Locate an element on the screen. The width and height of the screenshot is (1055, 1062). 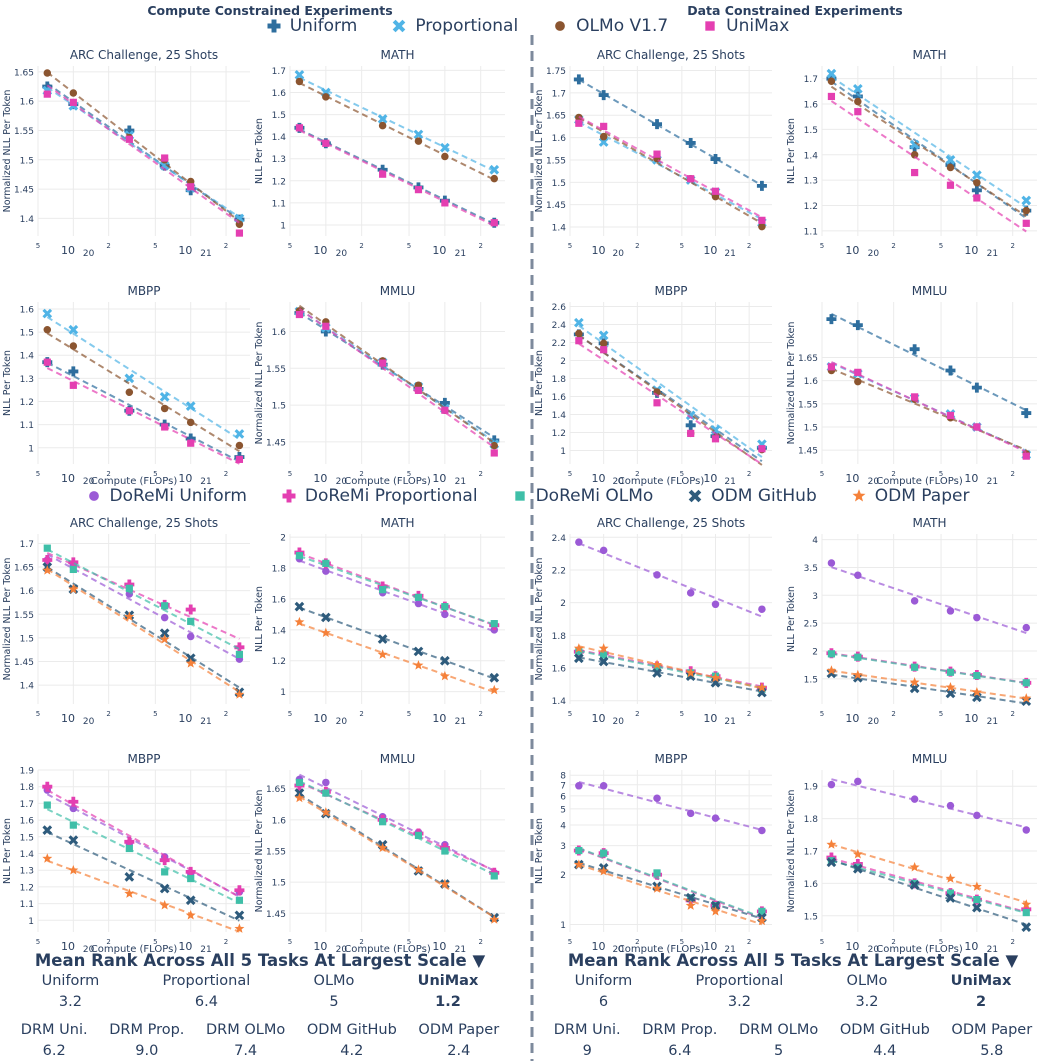
legend-bottom-item-1: DoReMi Proportional is located at coordinates (379, 496).